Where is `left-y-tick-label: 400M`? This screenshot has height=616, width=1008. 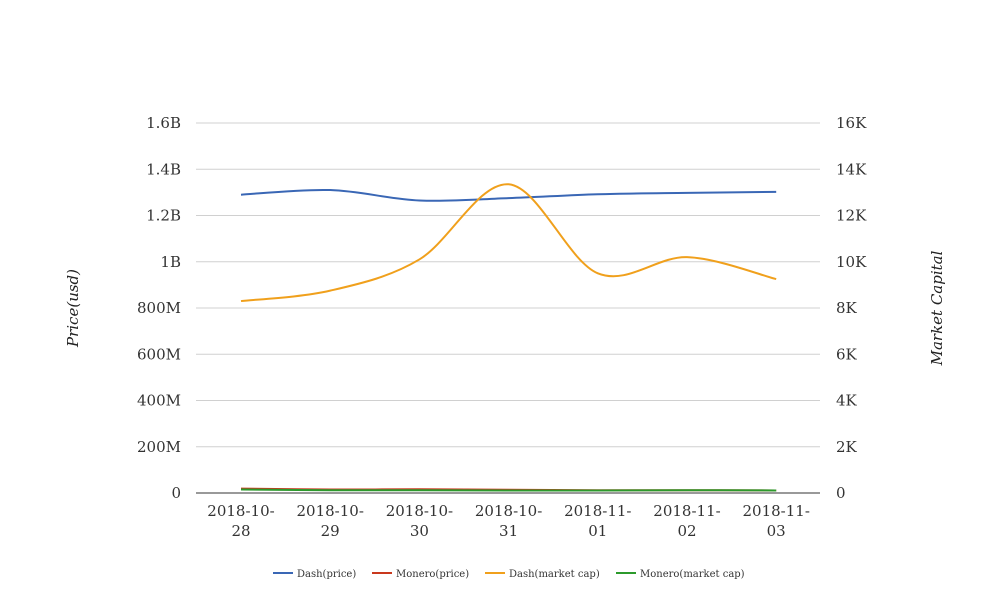 left-y-tick-label: 400M is located at coordinates (159, 401).